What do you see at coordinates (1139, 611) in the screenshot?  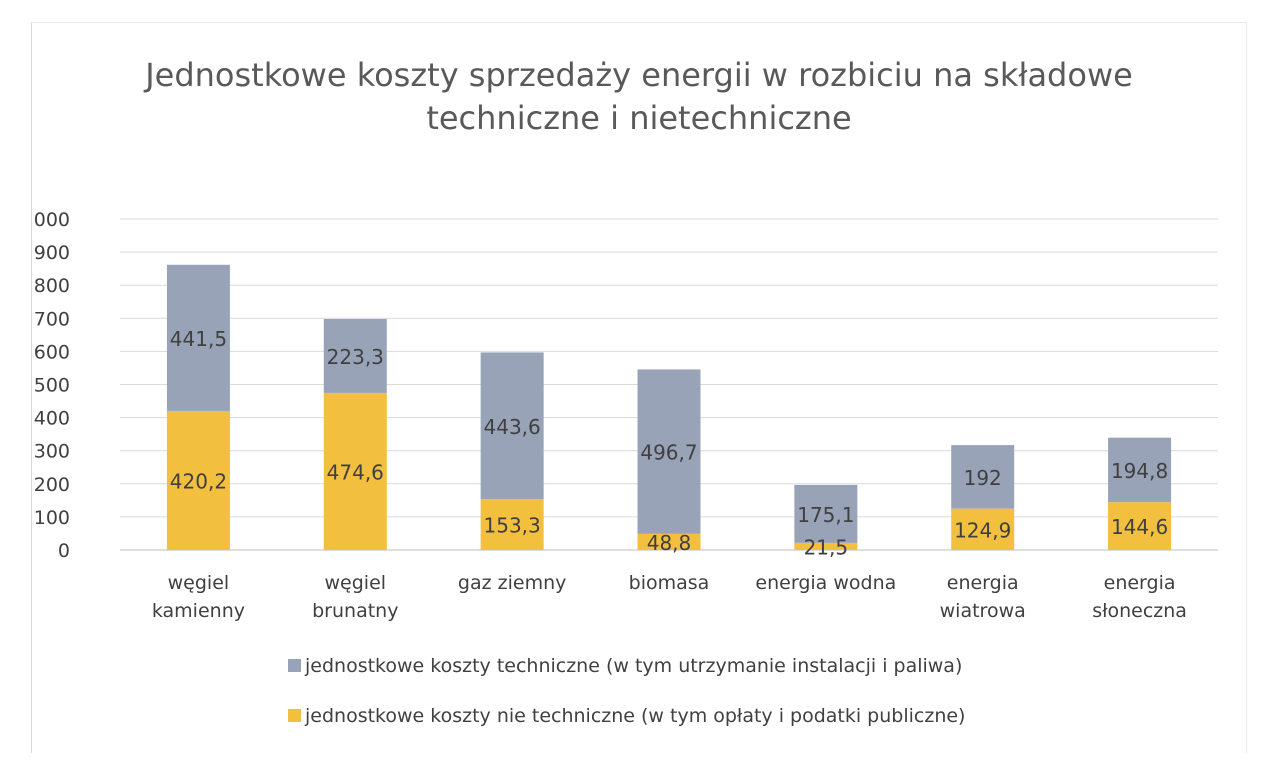 I see `x-category-label: słoneczna` at bounding box center [1139, 611].